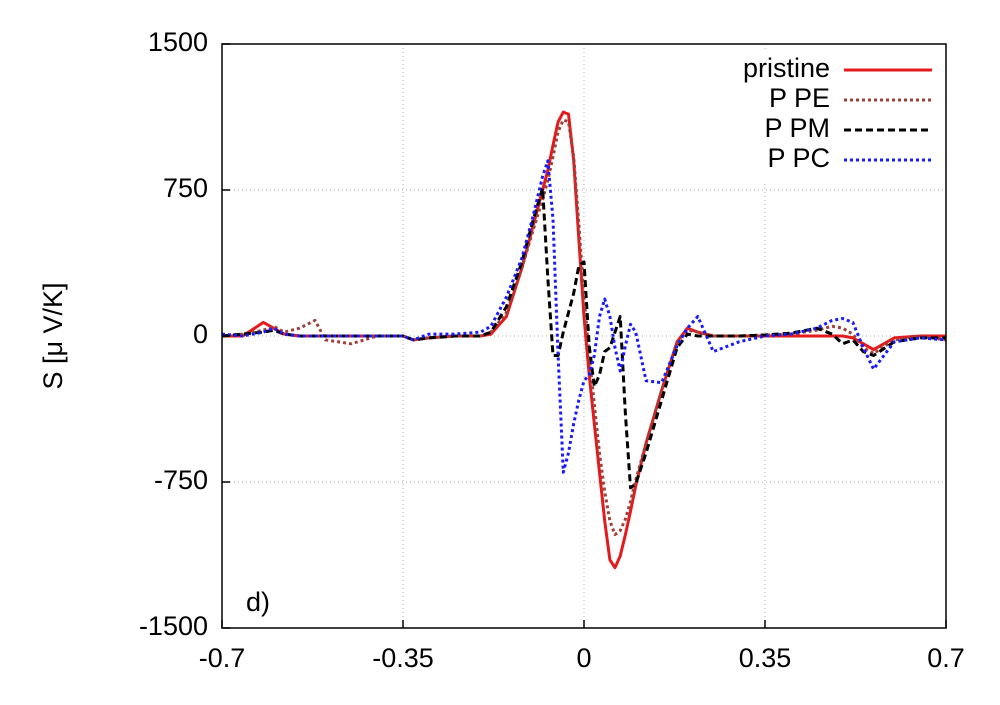 The height and width of the screenshot is (705, 1000). What do you see at coordinates (222, 658) in the screenshot?
I see `x-tick-label: -0.7` at bounding box center [222, 658].